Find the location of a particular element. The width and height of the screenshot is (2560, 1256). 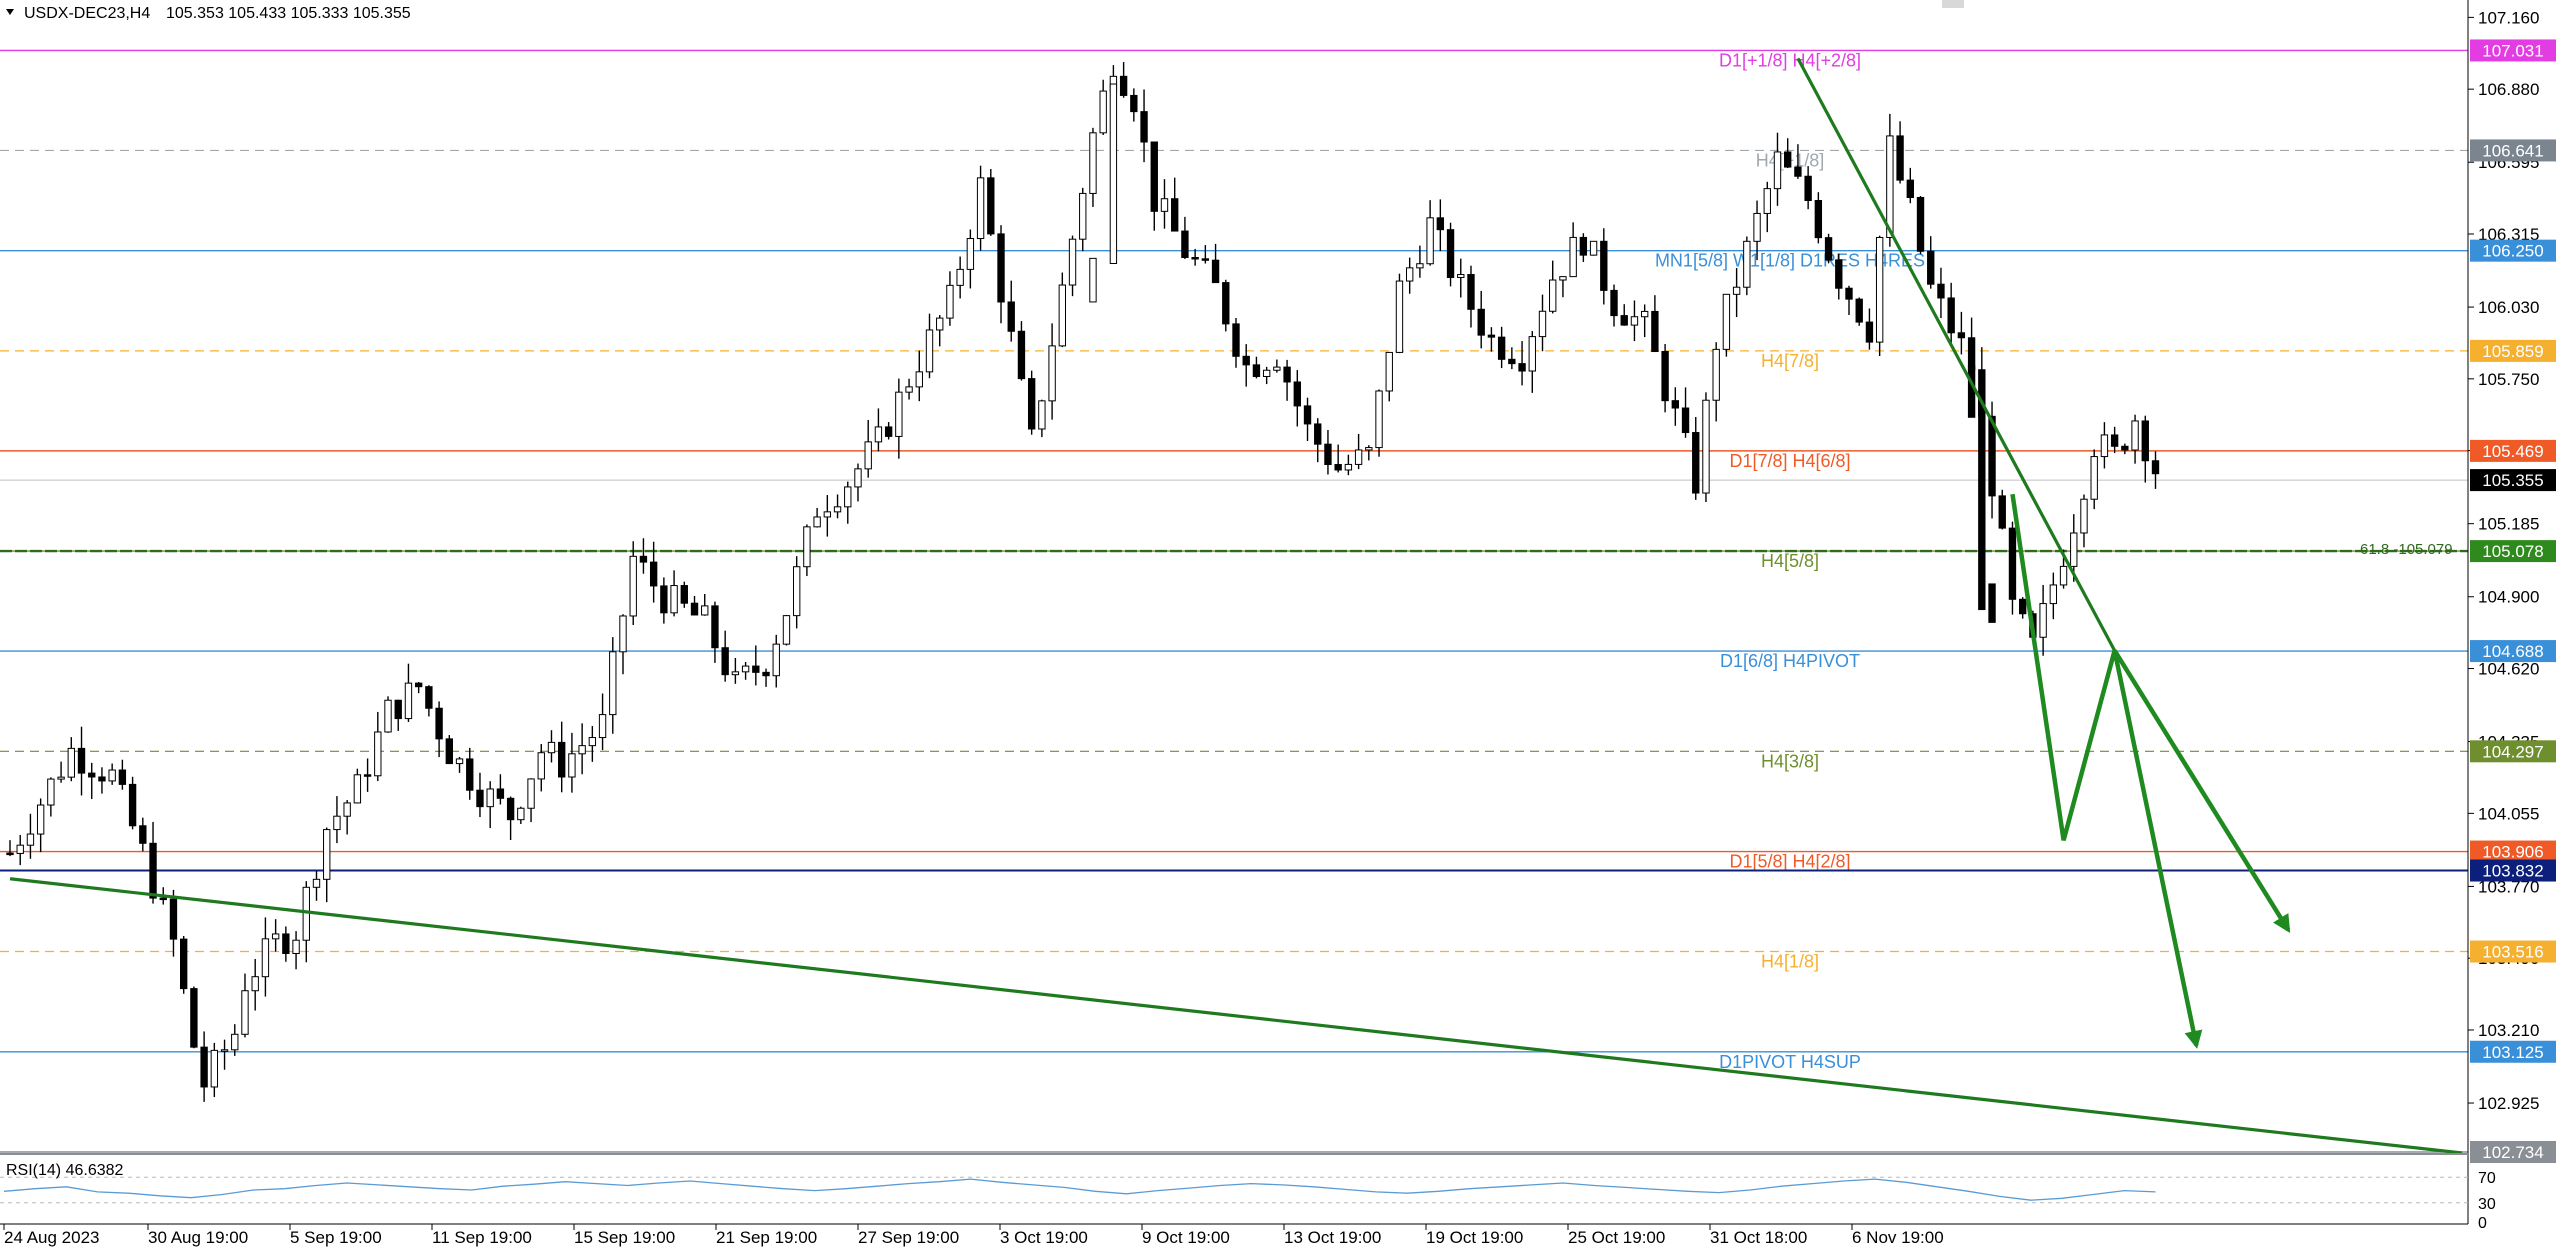

navy-badge-bg is located at coordinates (2513, 870).